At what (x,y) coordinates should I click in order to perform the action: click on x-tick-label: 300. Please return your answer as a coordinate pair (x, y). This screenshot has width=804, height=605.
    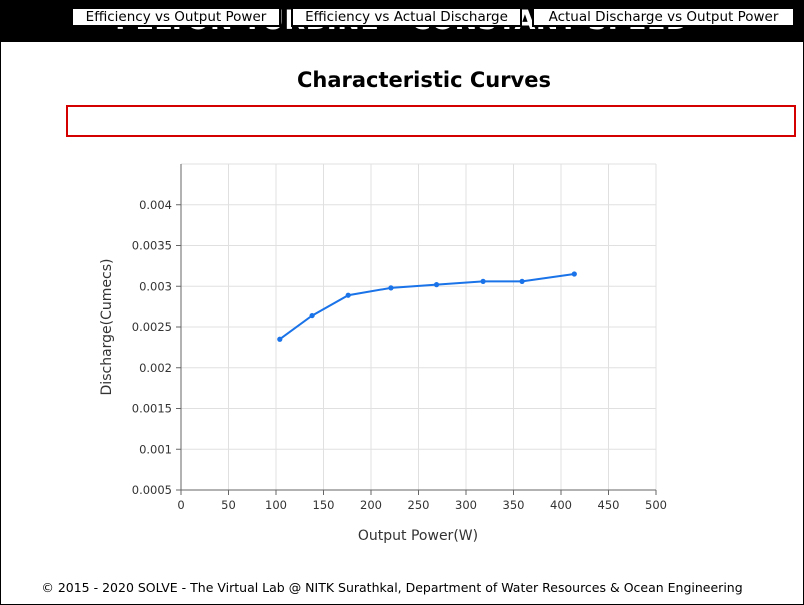
    Looking at the image, I should click on (466, 505).